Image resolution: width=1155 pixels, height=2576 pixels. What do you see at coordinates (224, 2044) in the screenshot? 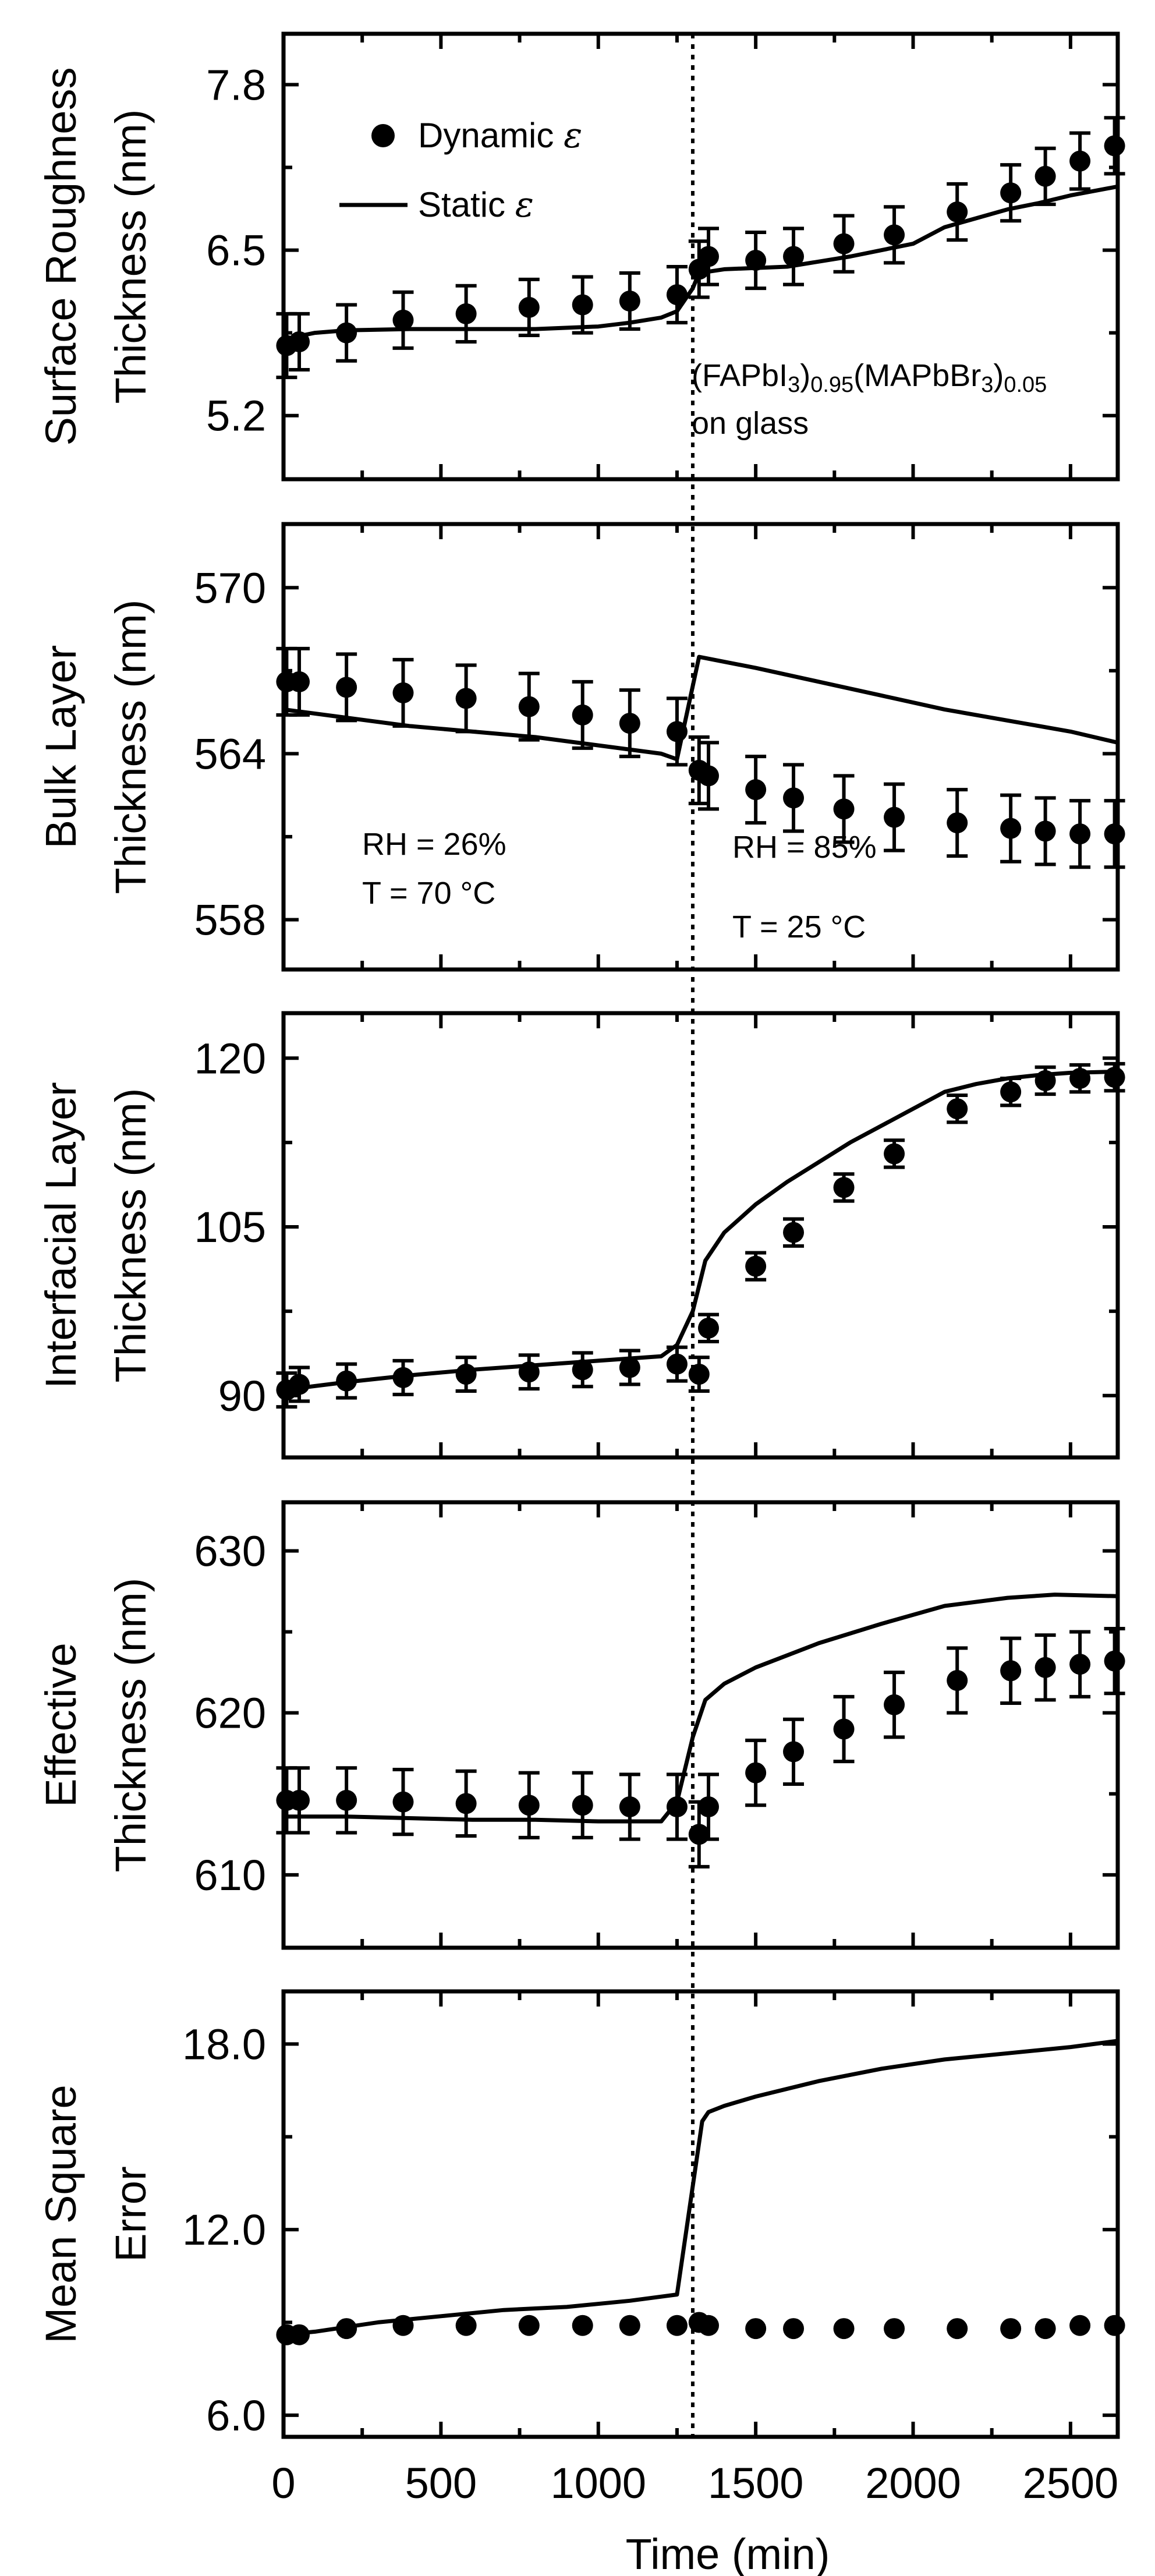
I see `y-tick-label: 18.0` at bounding box center [224, 2044].